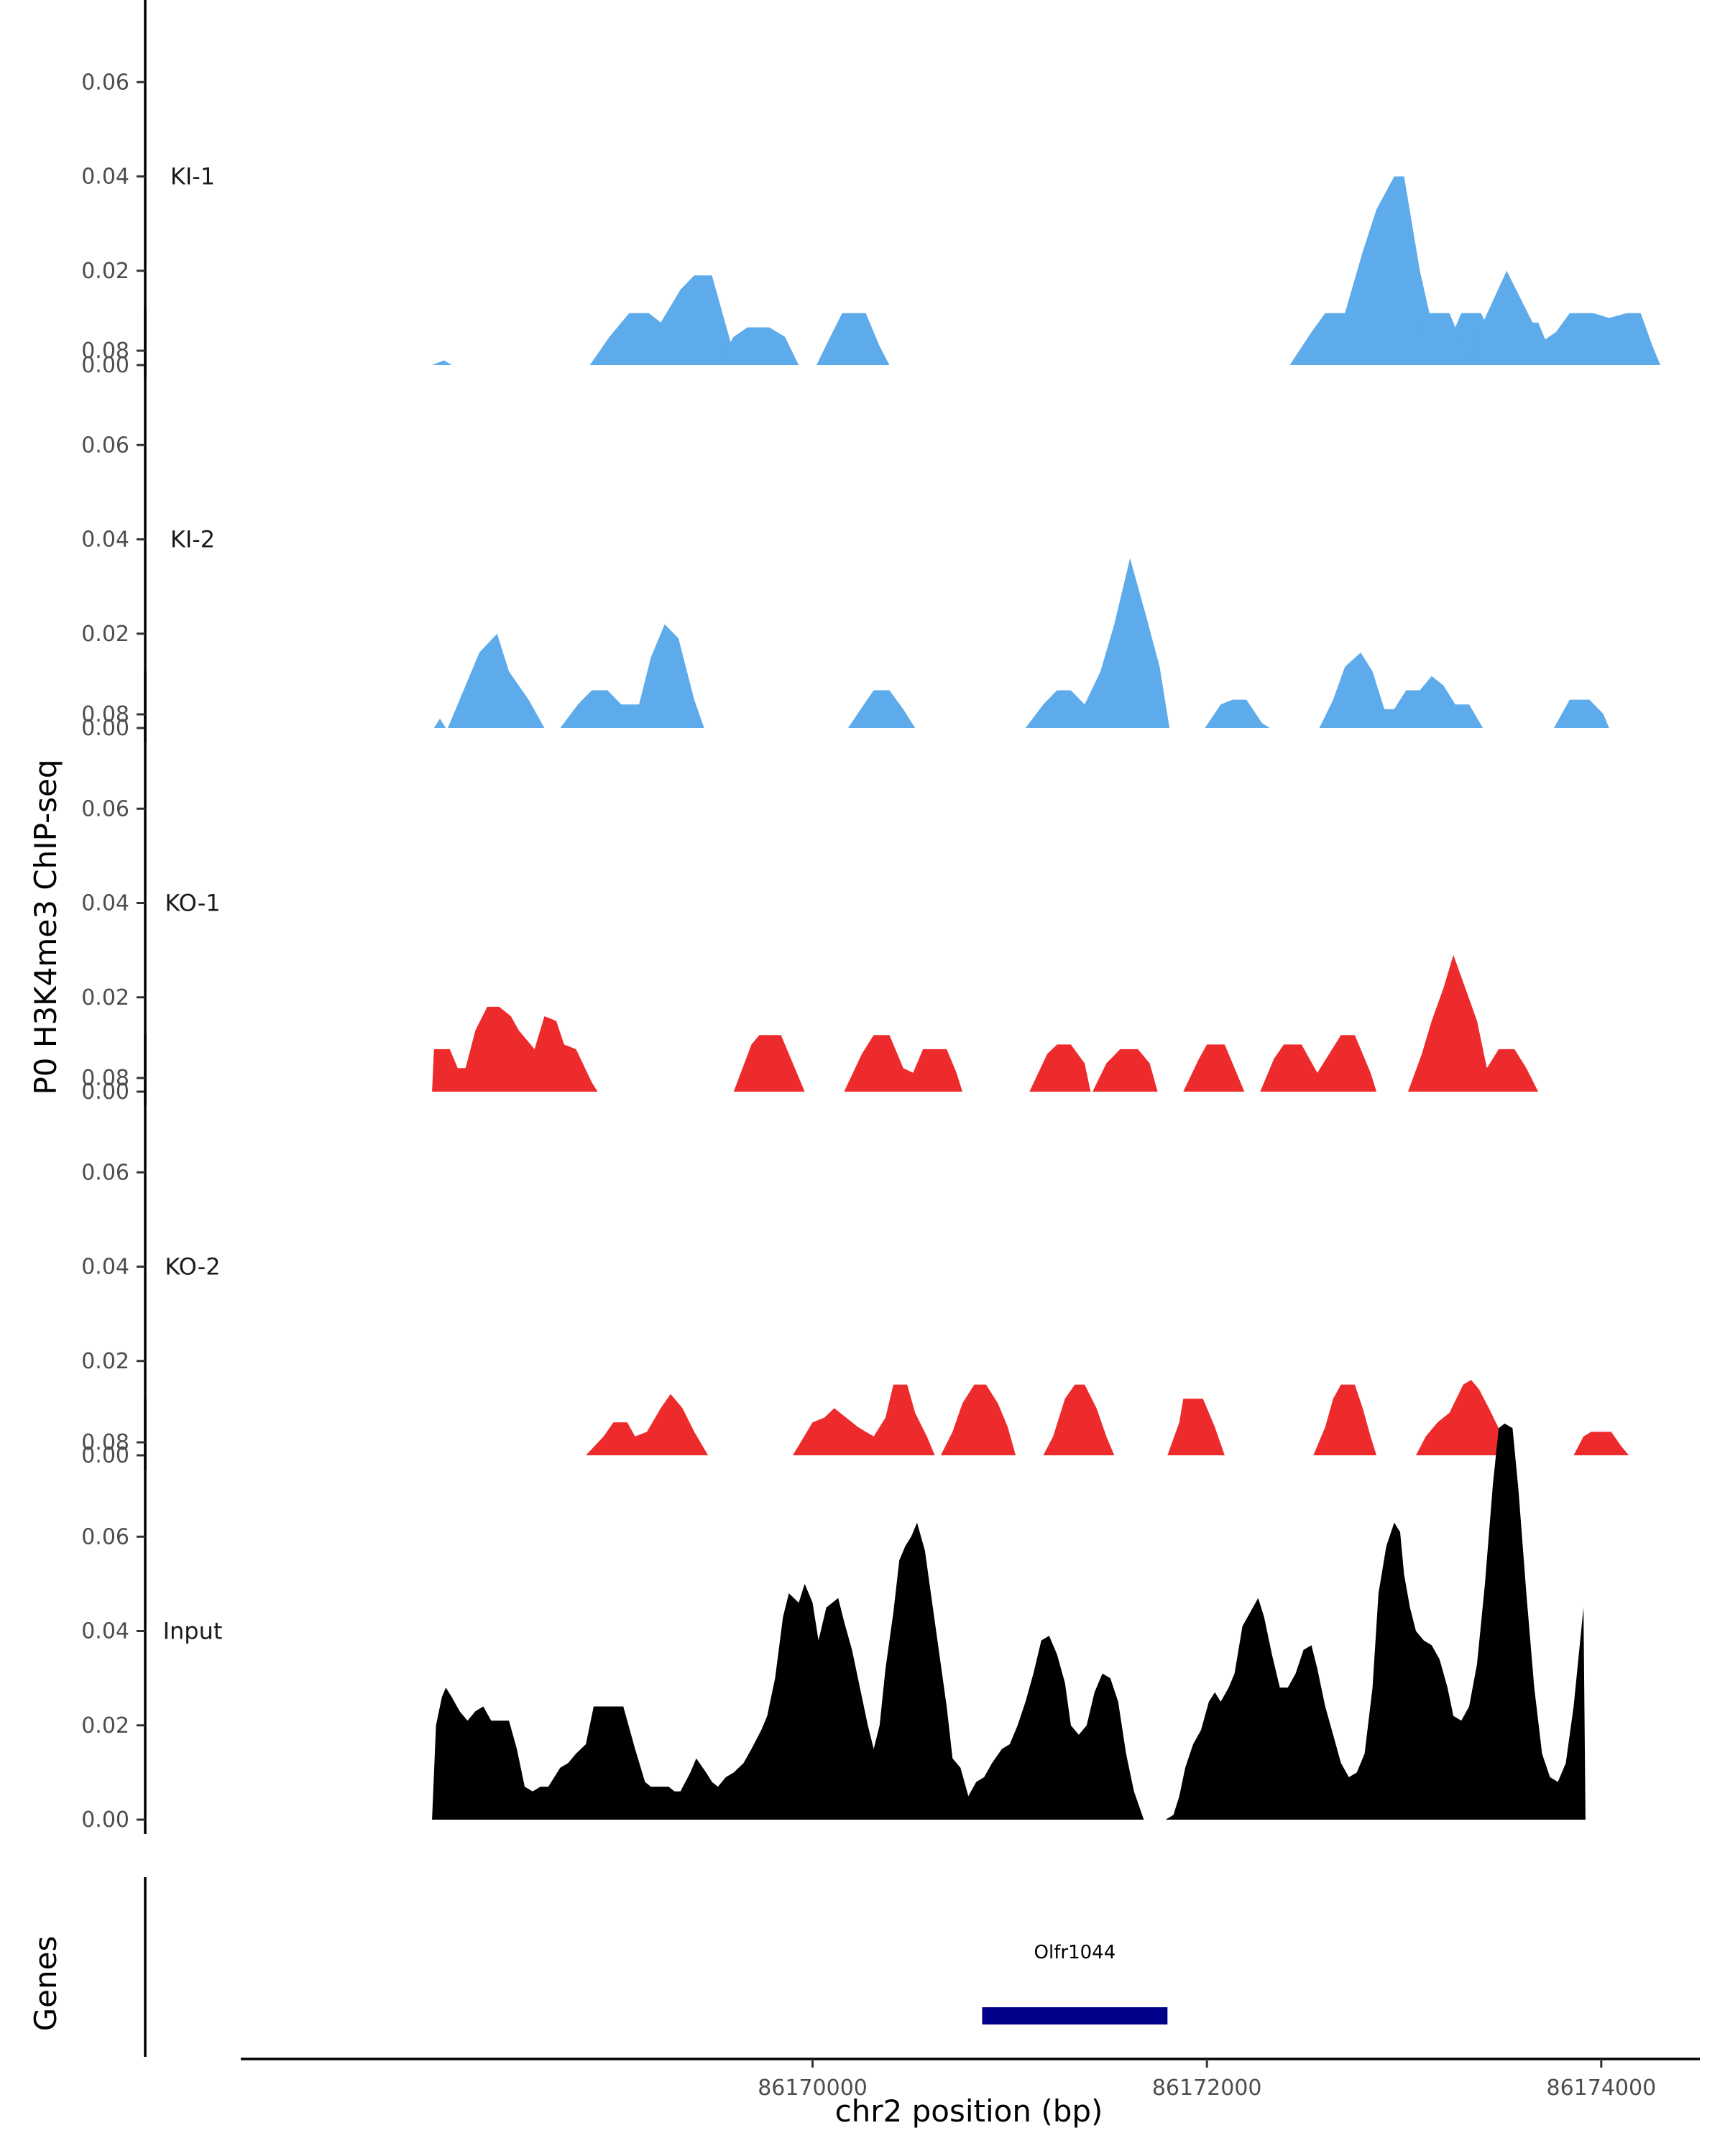  I want to click on track-label: KO-2, so click(192, 1267).